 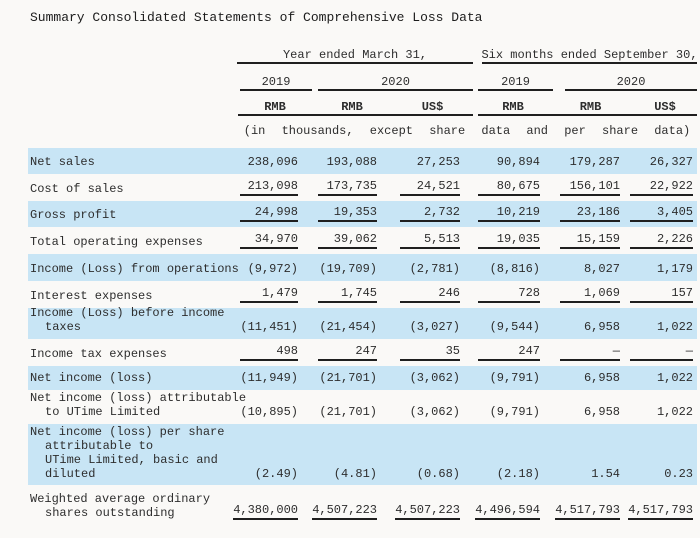 What do you see at coordinates (62, 162) in the screenshot?
I see `row-label-line: Net sales` at bounding box center [62, 162].